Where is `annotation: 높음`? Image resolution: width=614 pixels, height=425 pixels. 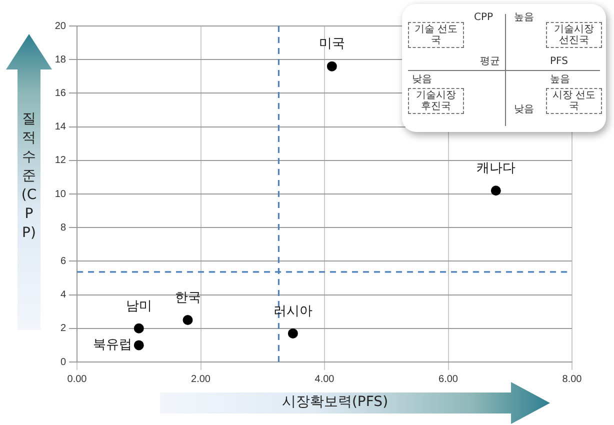 annotation: 높음 is located at coordinates (560, 79).